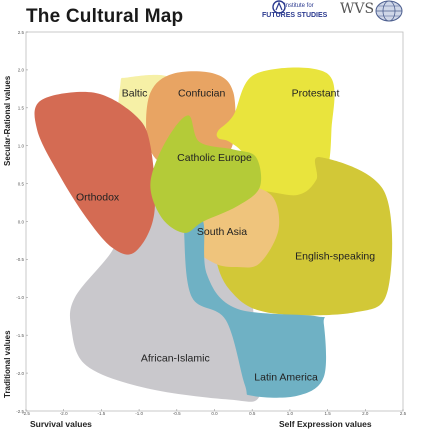 This screenshot has height=432, width=423. Describe the element at coordinates (222, 232) in the screenshot. I see `region-label-south-asia: South Asia` at that location.